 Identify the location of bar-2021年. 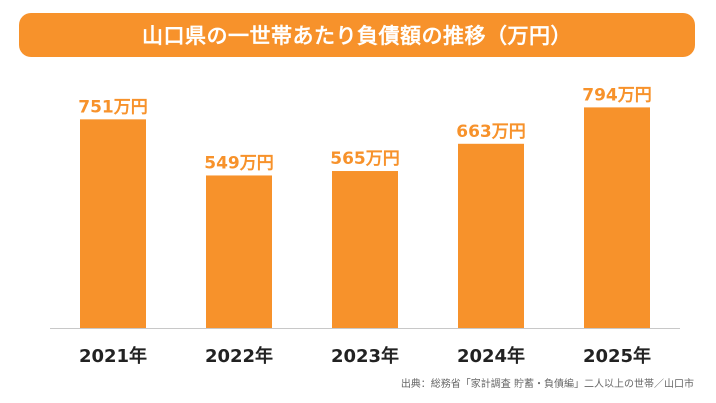
(113, 223).